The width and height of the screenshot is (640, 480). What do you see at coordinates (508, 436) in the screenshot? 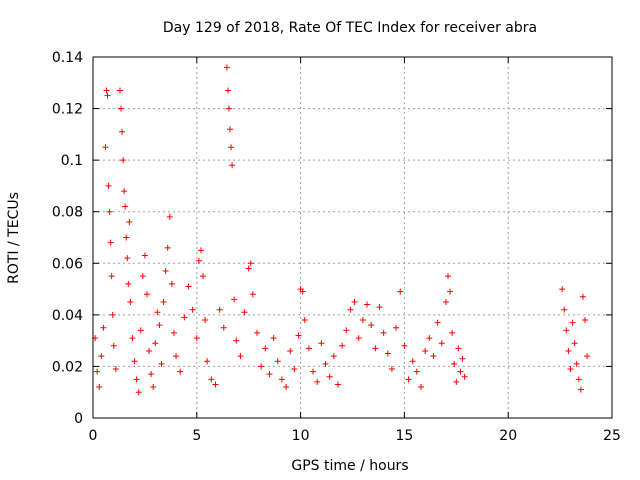
I see `x-tick-label: 20` at bounding box center [508, 436].